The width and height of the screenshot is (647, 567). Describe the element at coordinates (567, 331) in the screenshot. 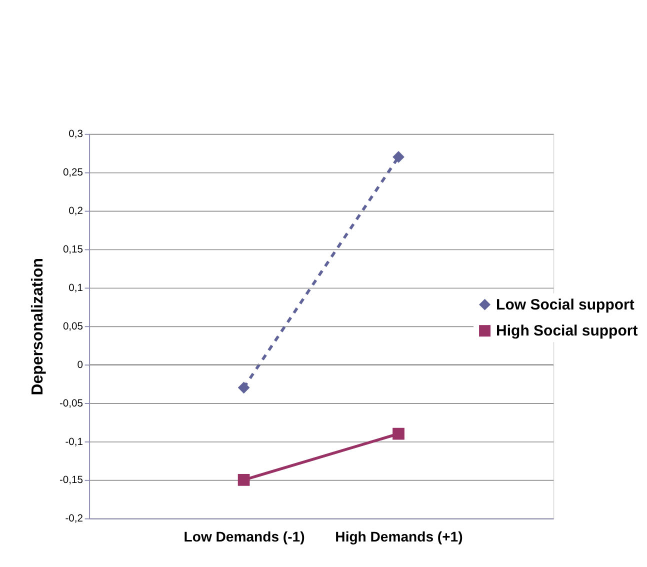

I see `legend-label: High Social support` at that location.